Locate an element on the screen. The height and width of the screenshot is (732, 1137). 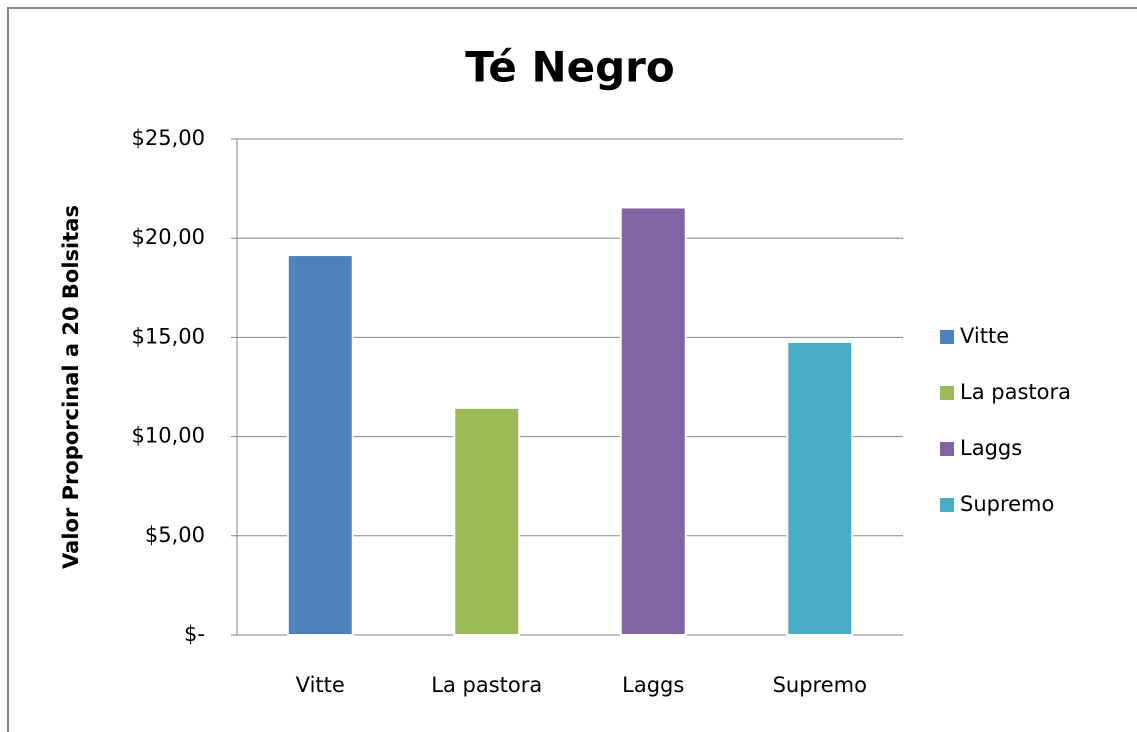
x-tick-label: Laggs is located at coordinates (653, 685).